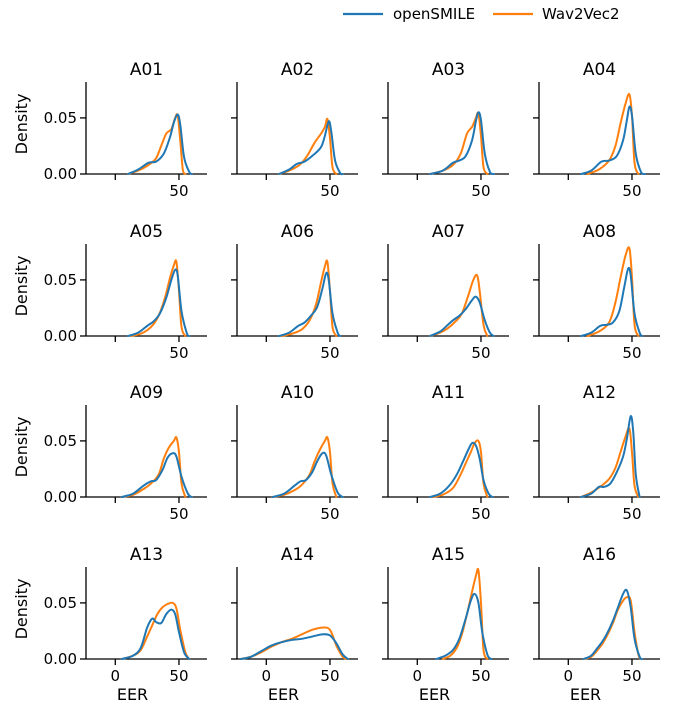 The height and width of the screenshot is (709, 678). What do you see at coordinates (297, 393) in the screenshot?
I see `panel-title: A10` at bounding box center [297, 393].